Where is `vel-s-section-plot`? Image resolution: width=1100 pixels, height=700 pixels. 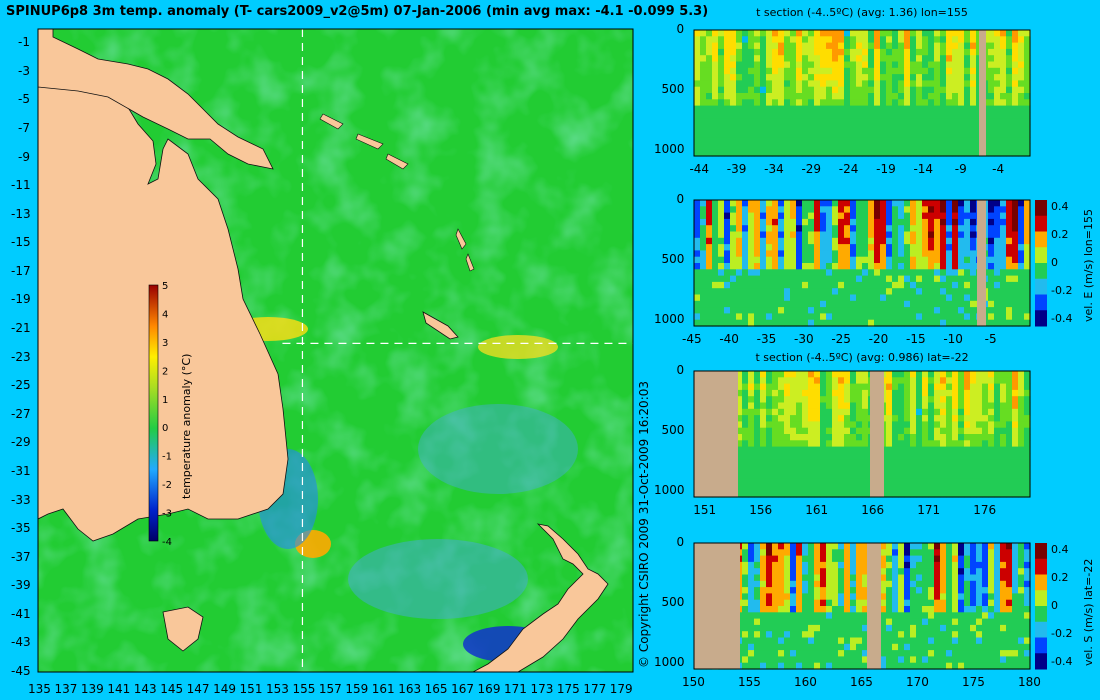 vel-s-section-plot is located at coordinates (862, 606).